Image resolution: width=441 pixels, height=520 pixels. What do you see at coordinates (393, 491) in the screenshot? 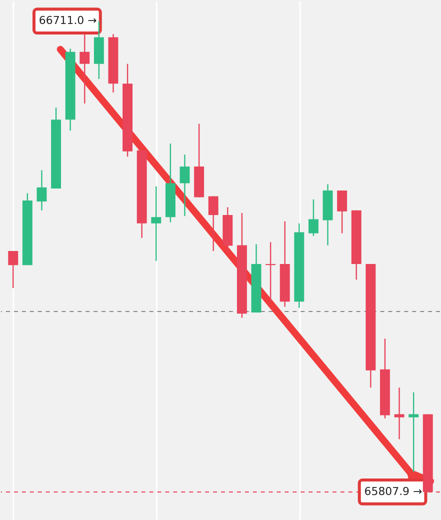
I see `annotation: 65807.9 →` at bounding box center [393, 491].